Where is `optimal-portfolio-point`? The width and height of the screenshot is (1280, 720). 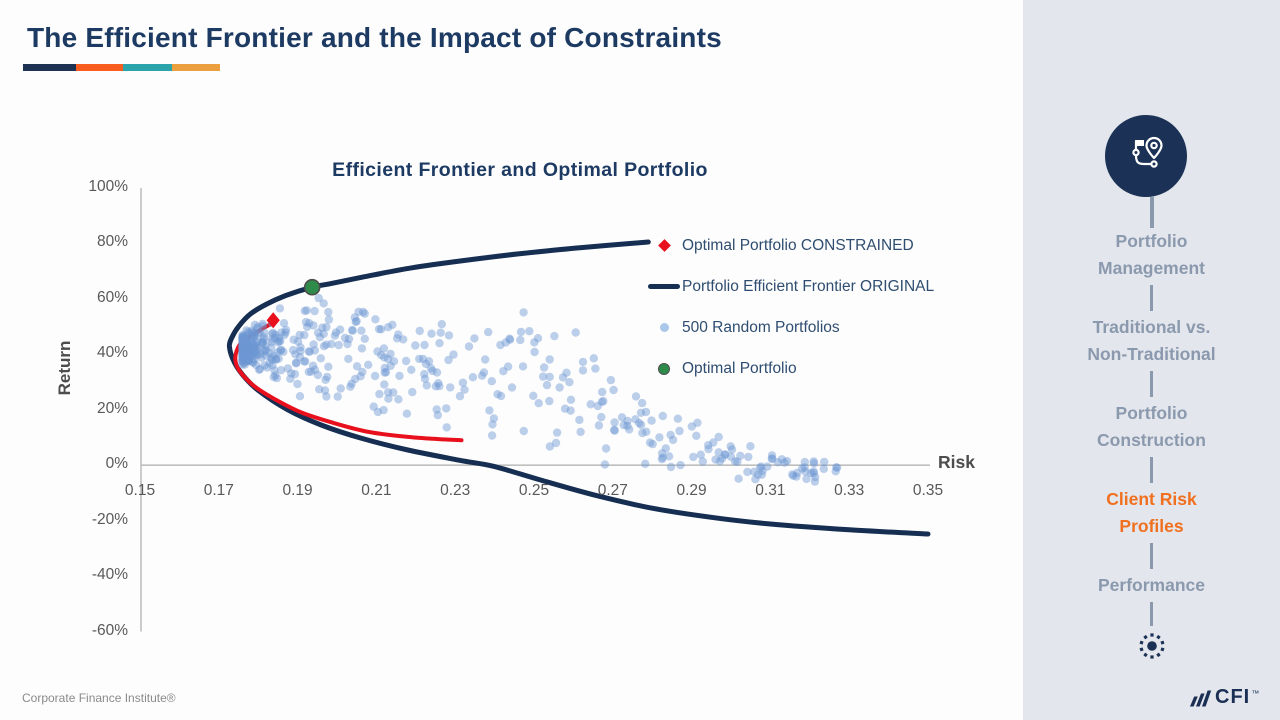 optimal-portfolio-point is located at coordinates (312, 287).